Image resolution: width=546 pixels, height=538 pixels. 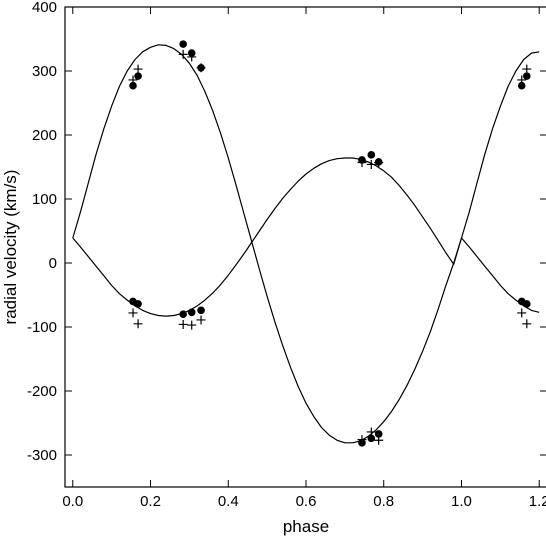 What do you see at coordinates (42, 455) in the screenshot?
I see `y-tick-label: -300` at bounding box center [42, 455].